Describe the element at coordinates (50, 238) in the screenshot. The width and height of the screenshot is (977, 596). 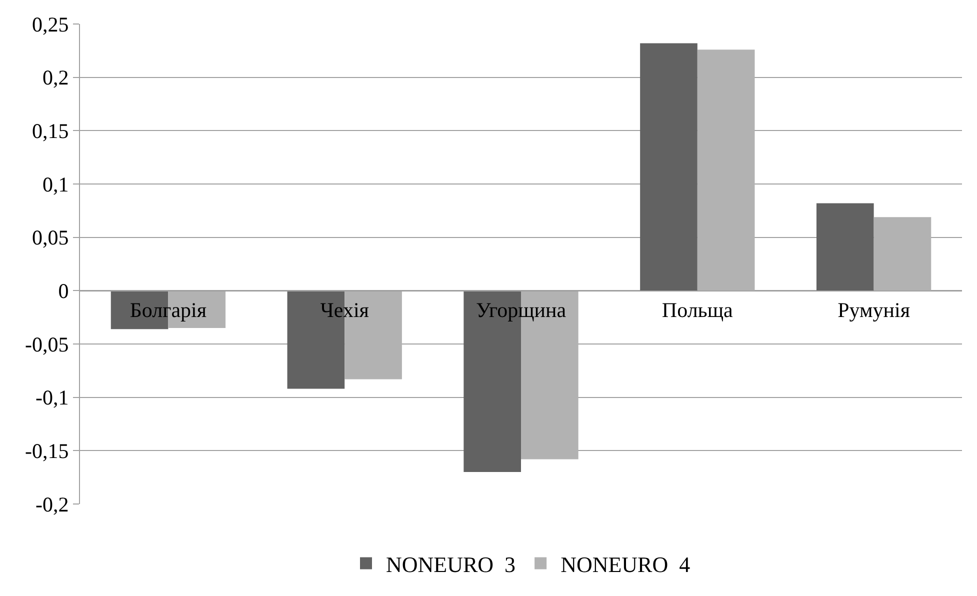
I see `y-tick-label: 0,05` at that location.